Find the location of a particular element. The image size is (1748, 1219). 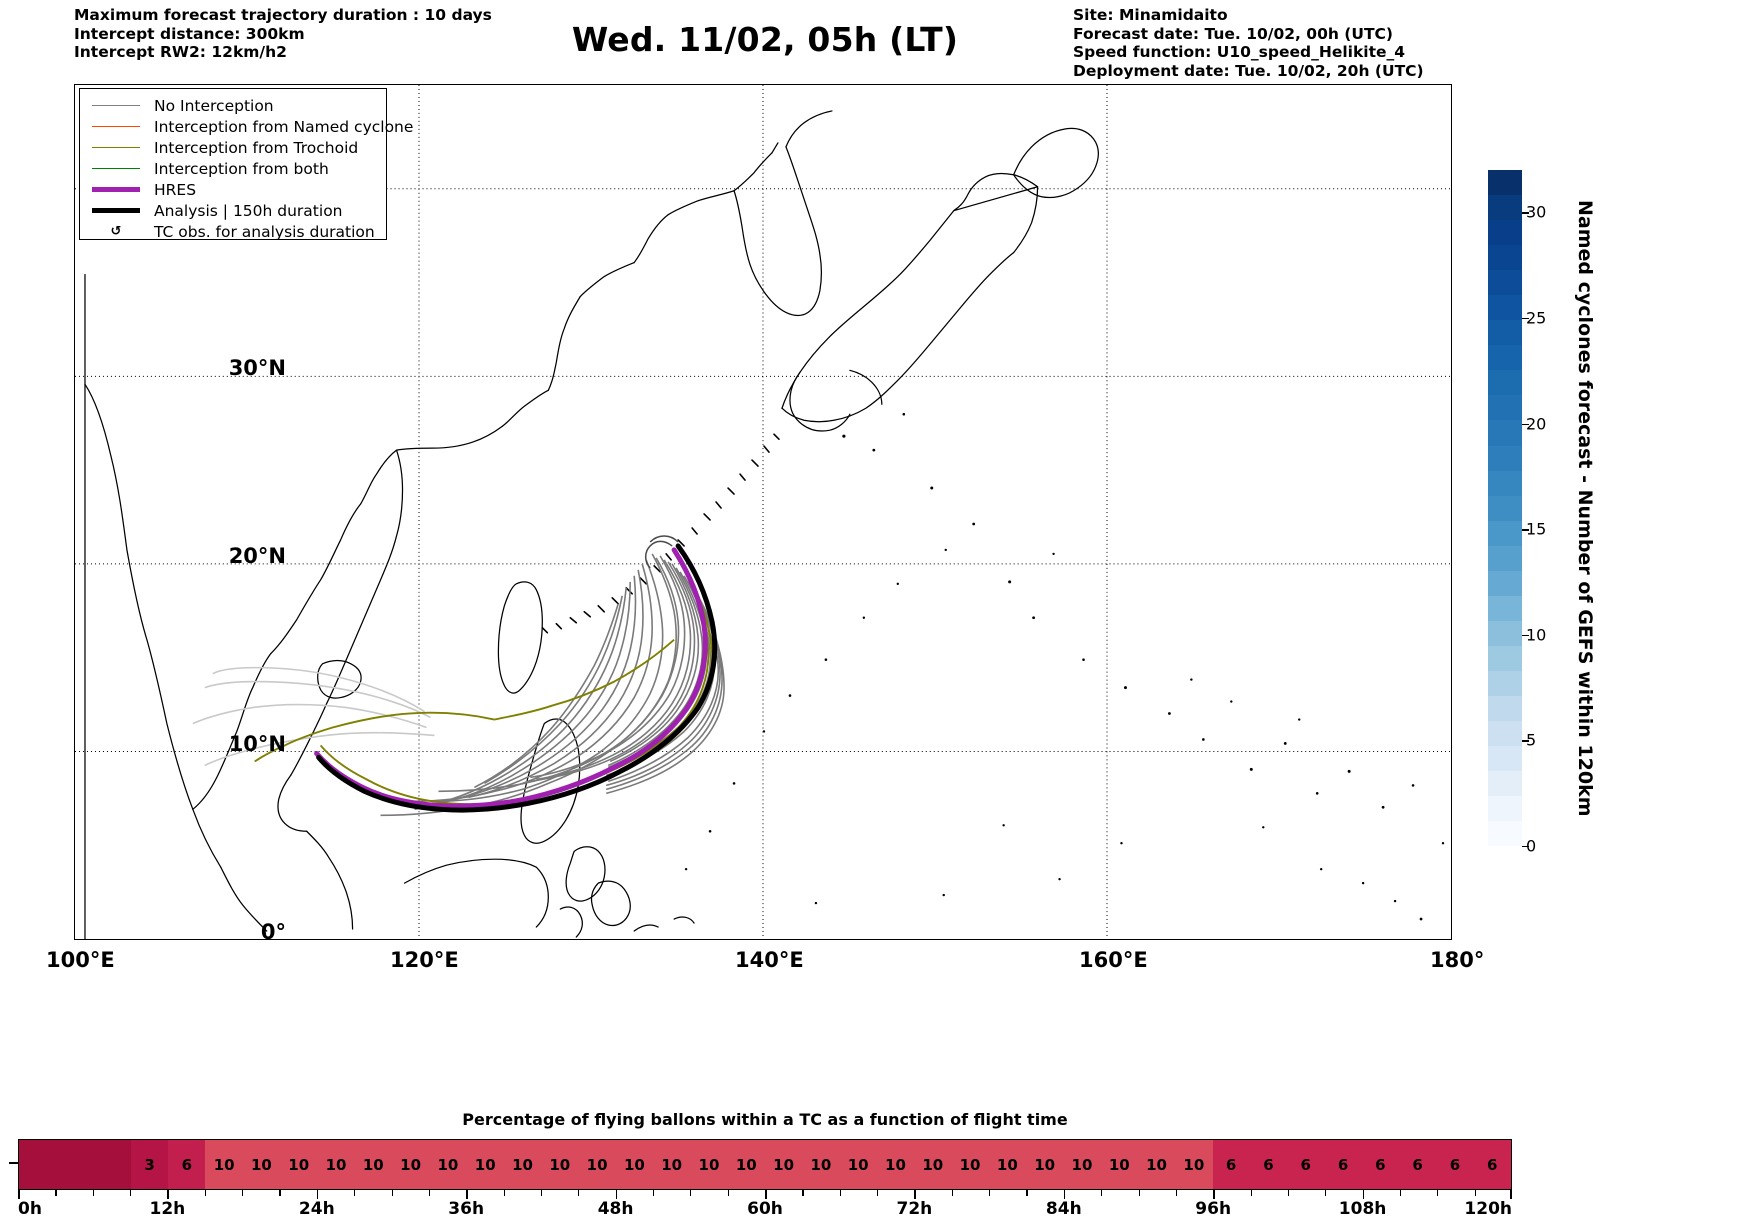

legend-item-1: Interception from Named cyclone is located at coordinates (250, 126).